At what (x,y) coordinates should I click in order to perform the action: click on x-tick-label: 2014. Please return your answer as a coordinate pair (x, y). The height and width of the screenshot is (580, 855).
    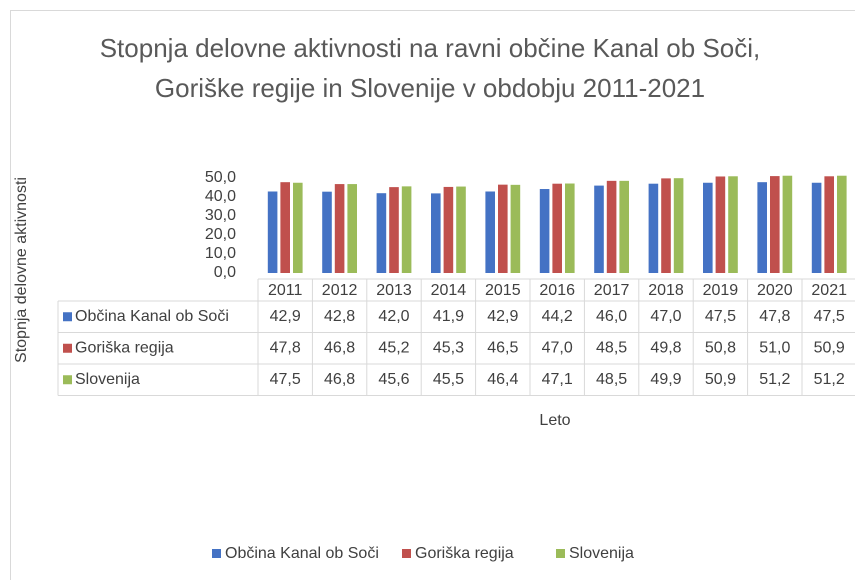
    Looking at the image, I should click on (449, 290).